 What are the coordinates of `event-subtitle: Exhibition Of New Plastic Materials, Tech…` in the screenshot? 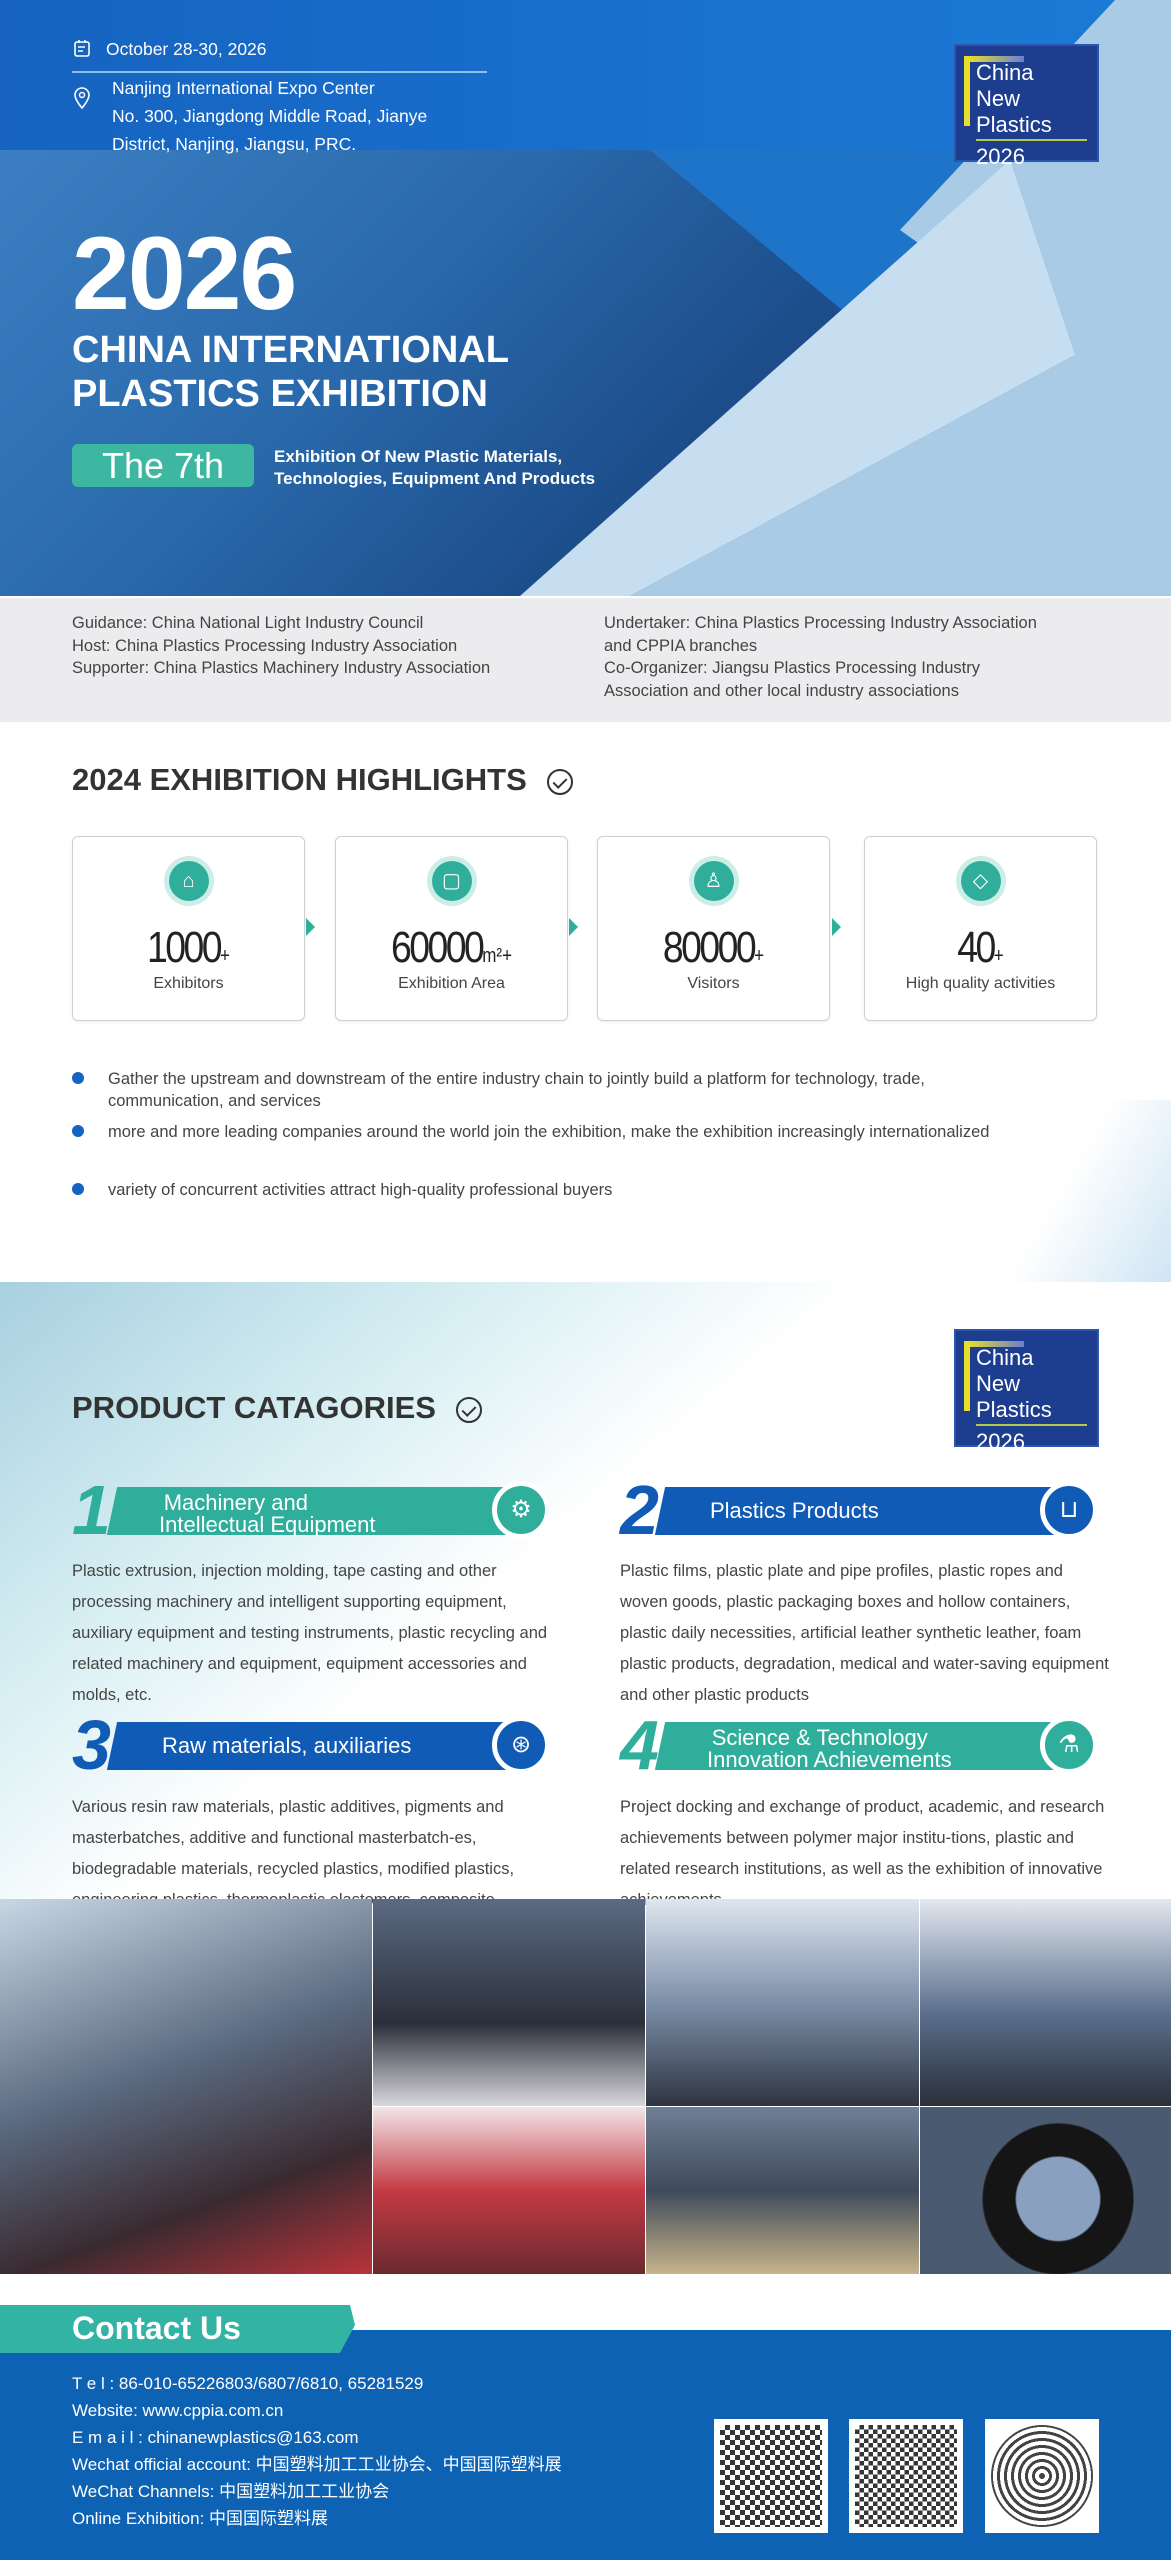 It's located at (435, 467).